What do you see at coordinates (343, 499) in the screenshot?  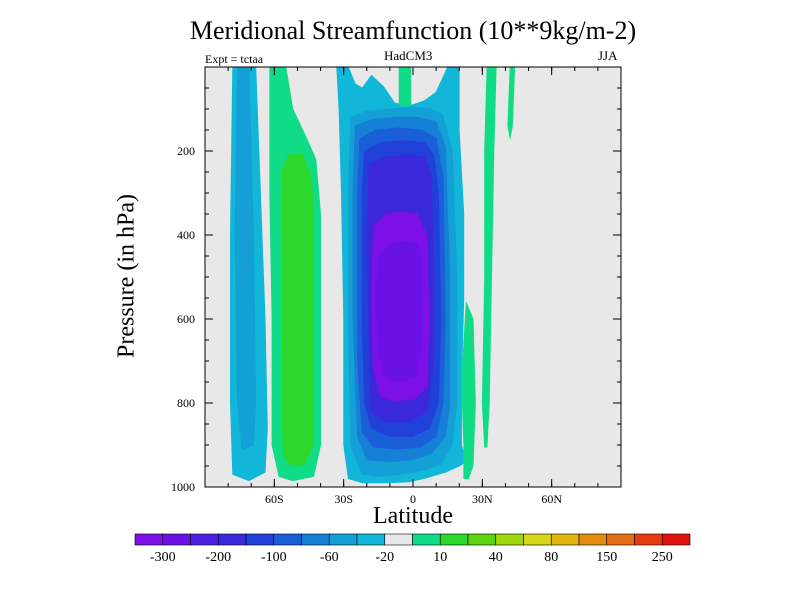 I see `x-tick-label: 30S` at bounding box center [343, 499].